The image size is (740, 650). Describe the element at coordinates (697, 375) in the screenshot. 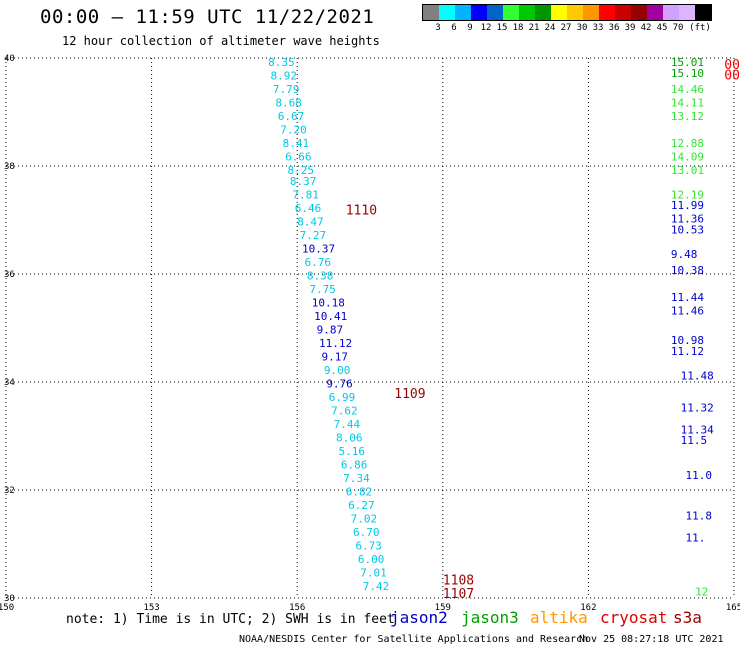

I see `wave-height-label: 11.48` at that location.